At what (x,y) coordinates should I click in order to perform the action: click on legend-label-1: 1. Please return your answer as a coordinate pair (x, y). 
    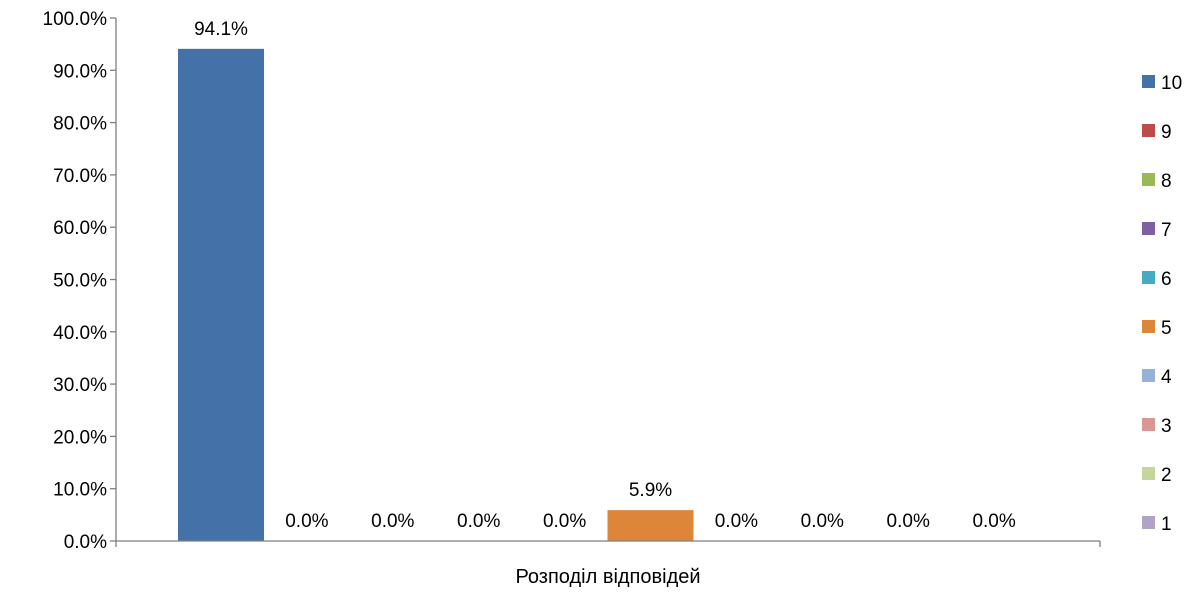
    Looking at the image, I should click on (1166, 524).